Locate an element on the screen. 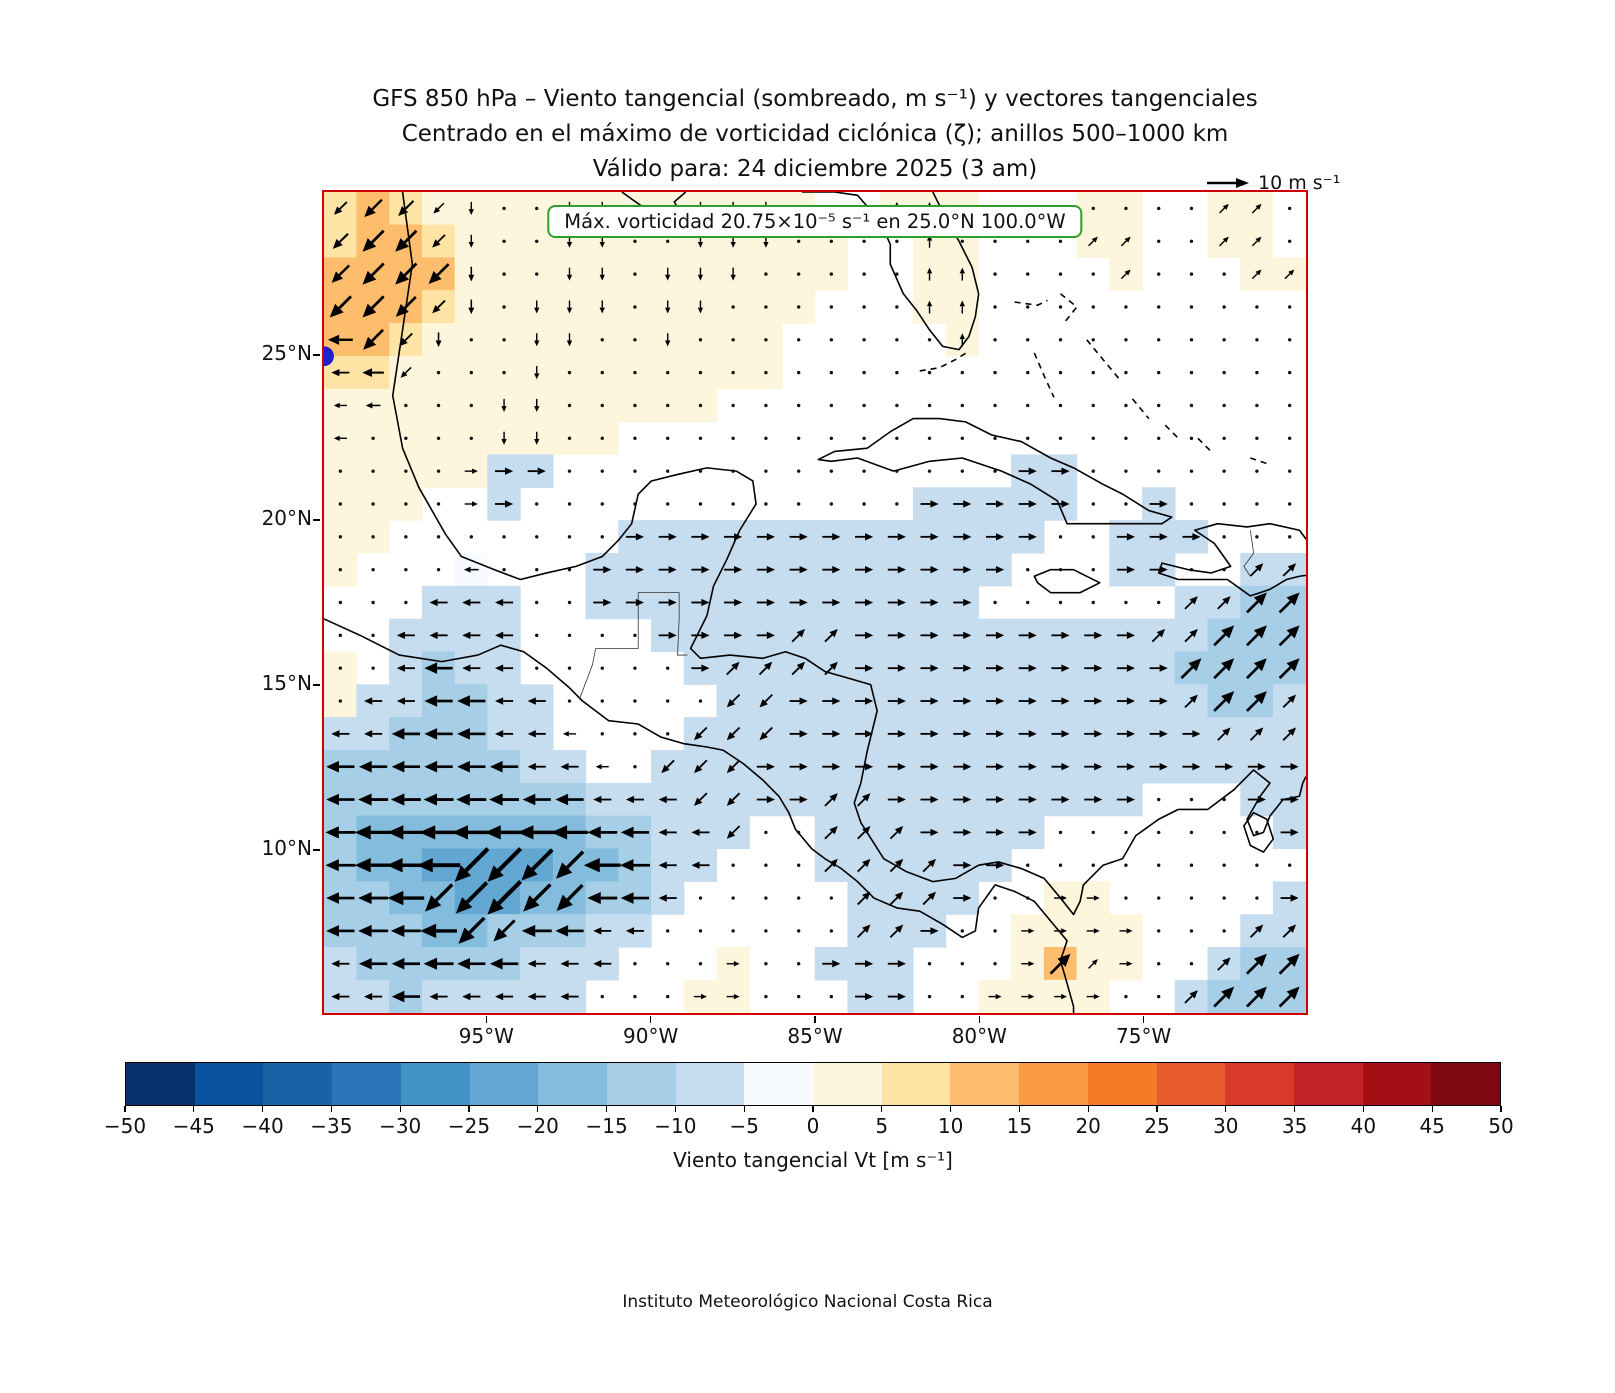 Image resolution: width=1615 pixels, height=1393 pixels. islands-layer is located at coordinates (1061, 635).